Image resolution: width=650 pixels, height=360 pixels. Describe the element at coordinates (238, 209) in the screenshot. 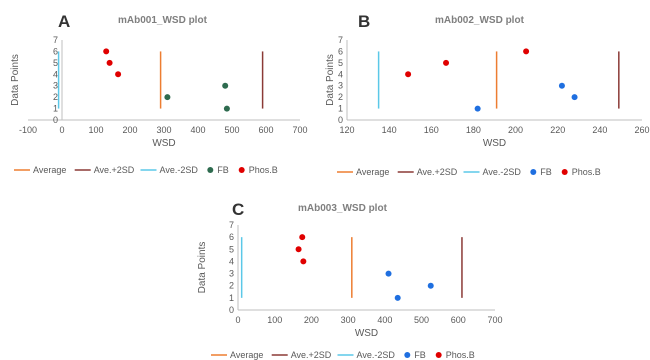

I see `panel-label-c: C` at that location.